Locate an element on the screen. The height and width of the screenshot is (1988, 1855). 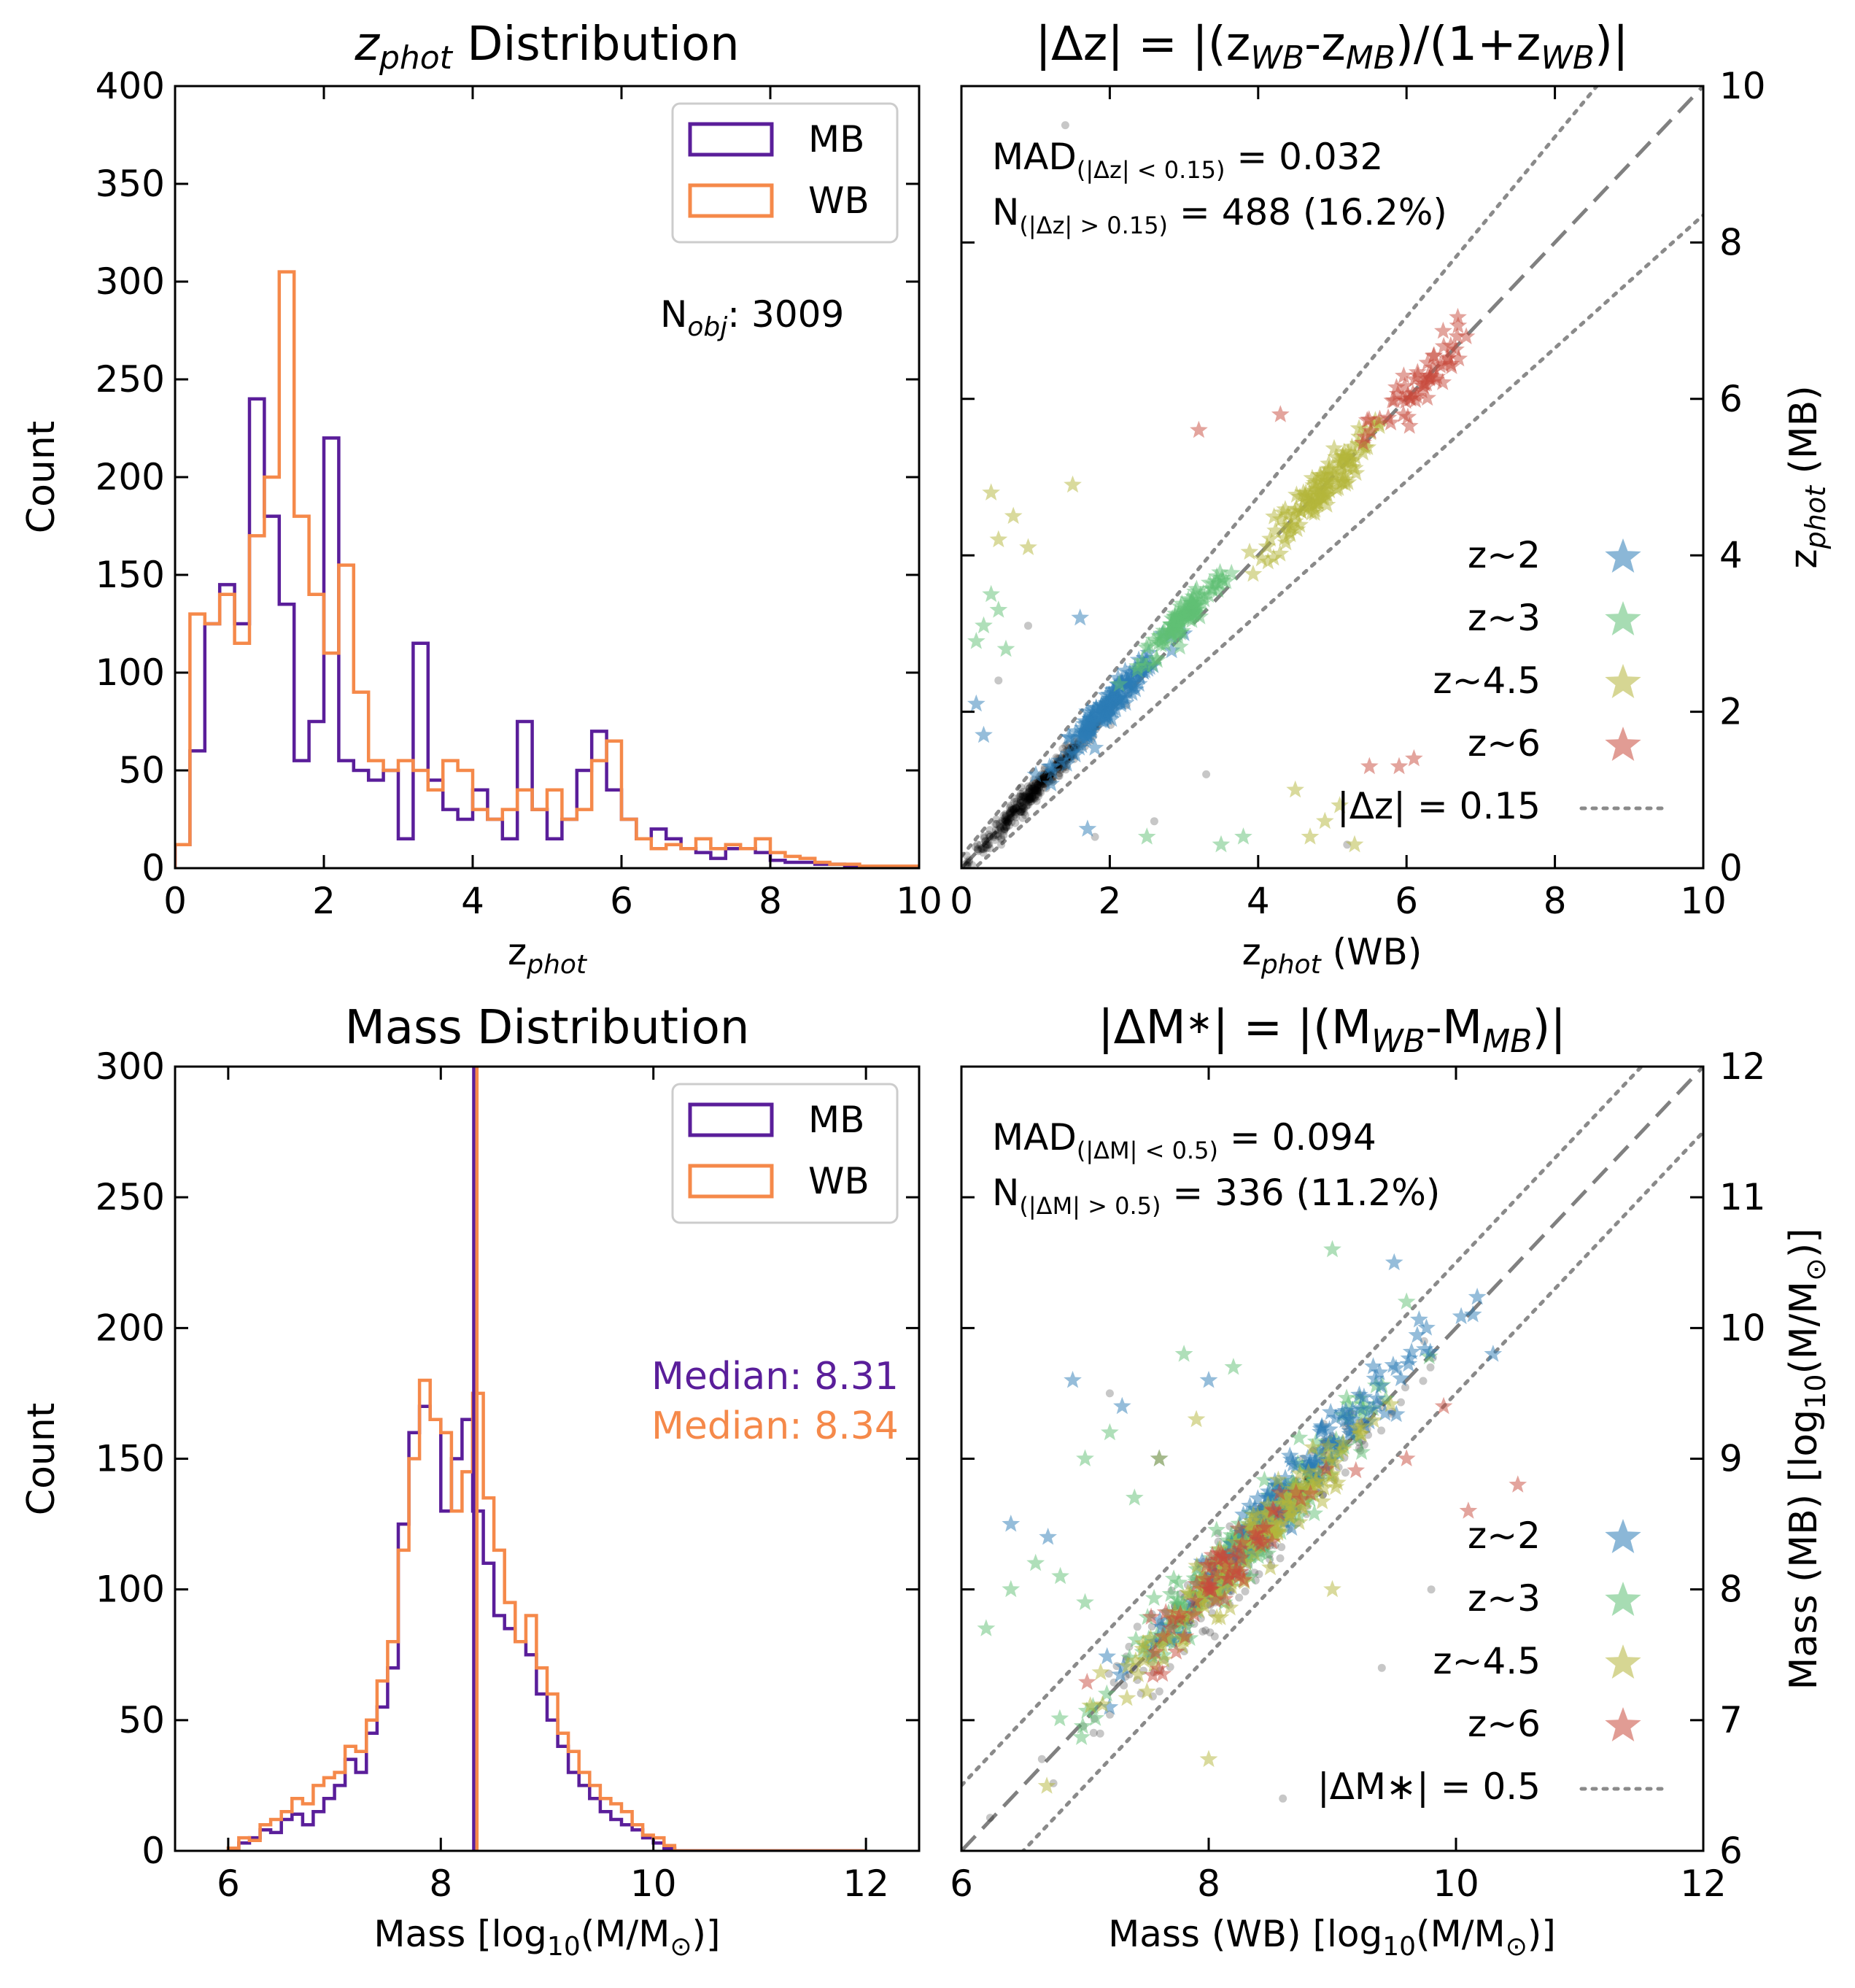
legend-marker-z45 is located at coordinates (1623, 681).